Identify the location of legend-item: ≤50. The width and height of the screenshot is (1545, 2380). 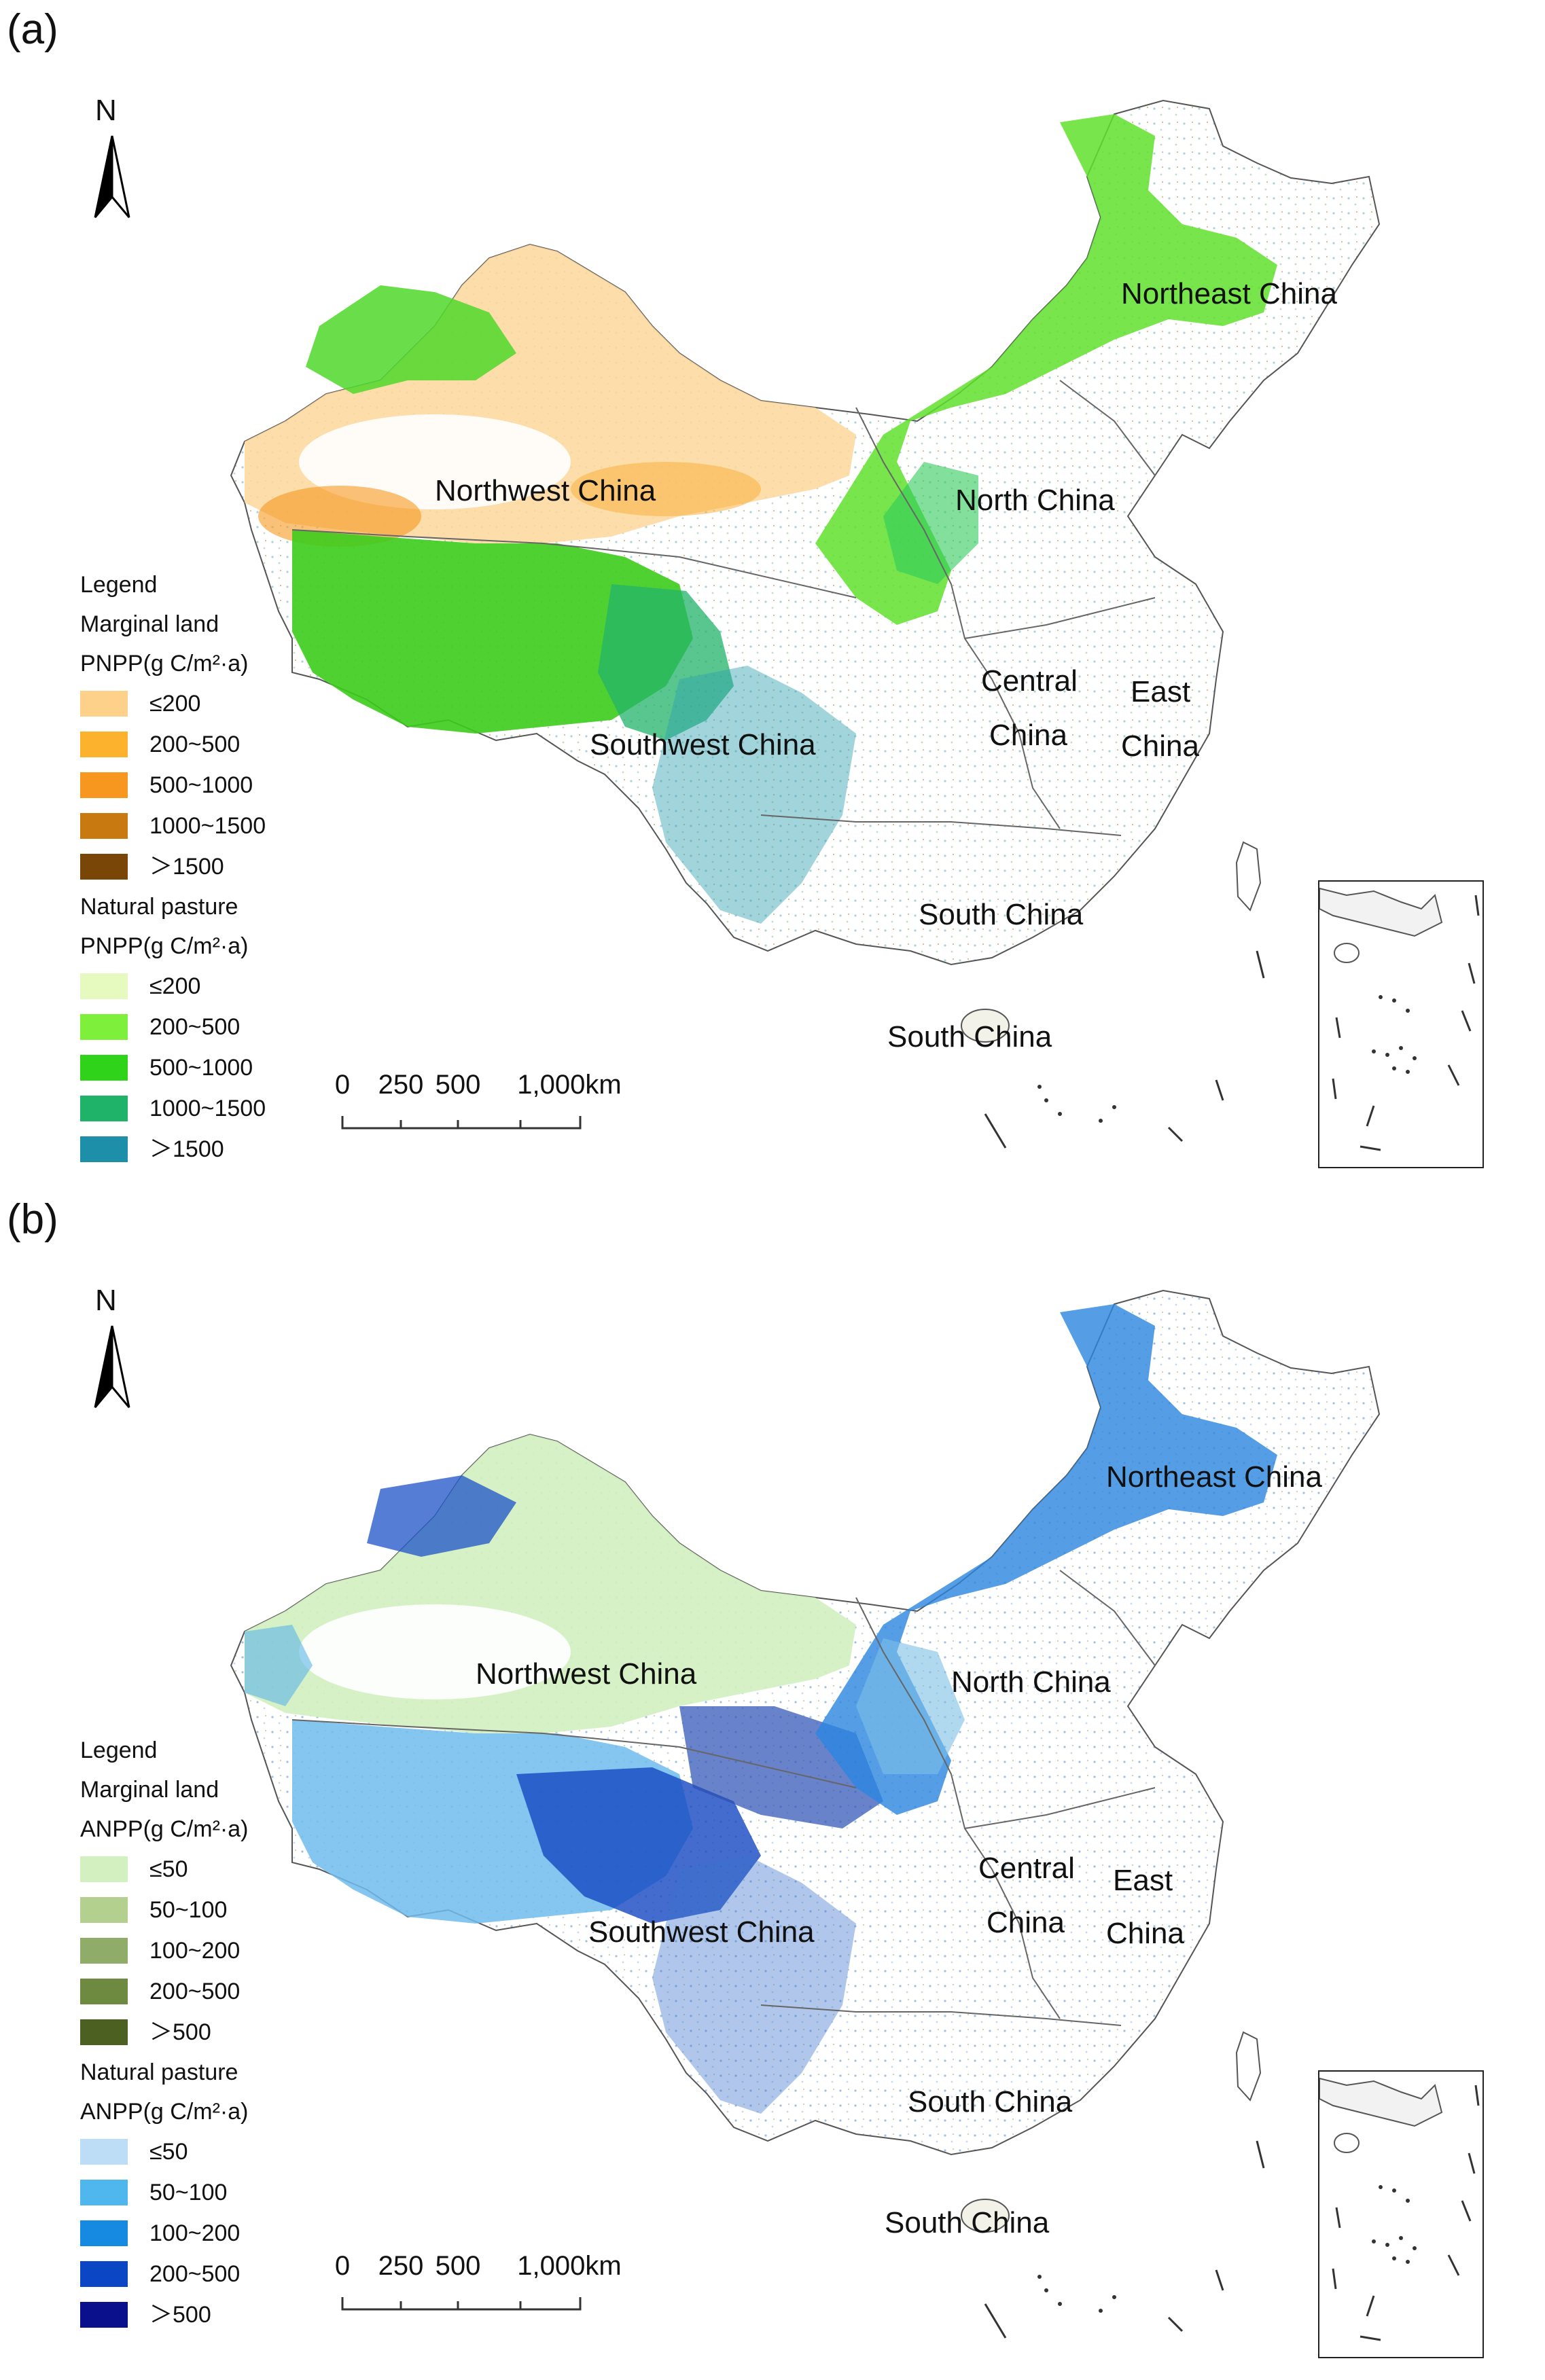
(164, 1869).